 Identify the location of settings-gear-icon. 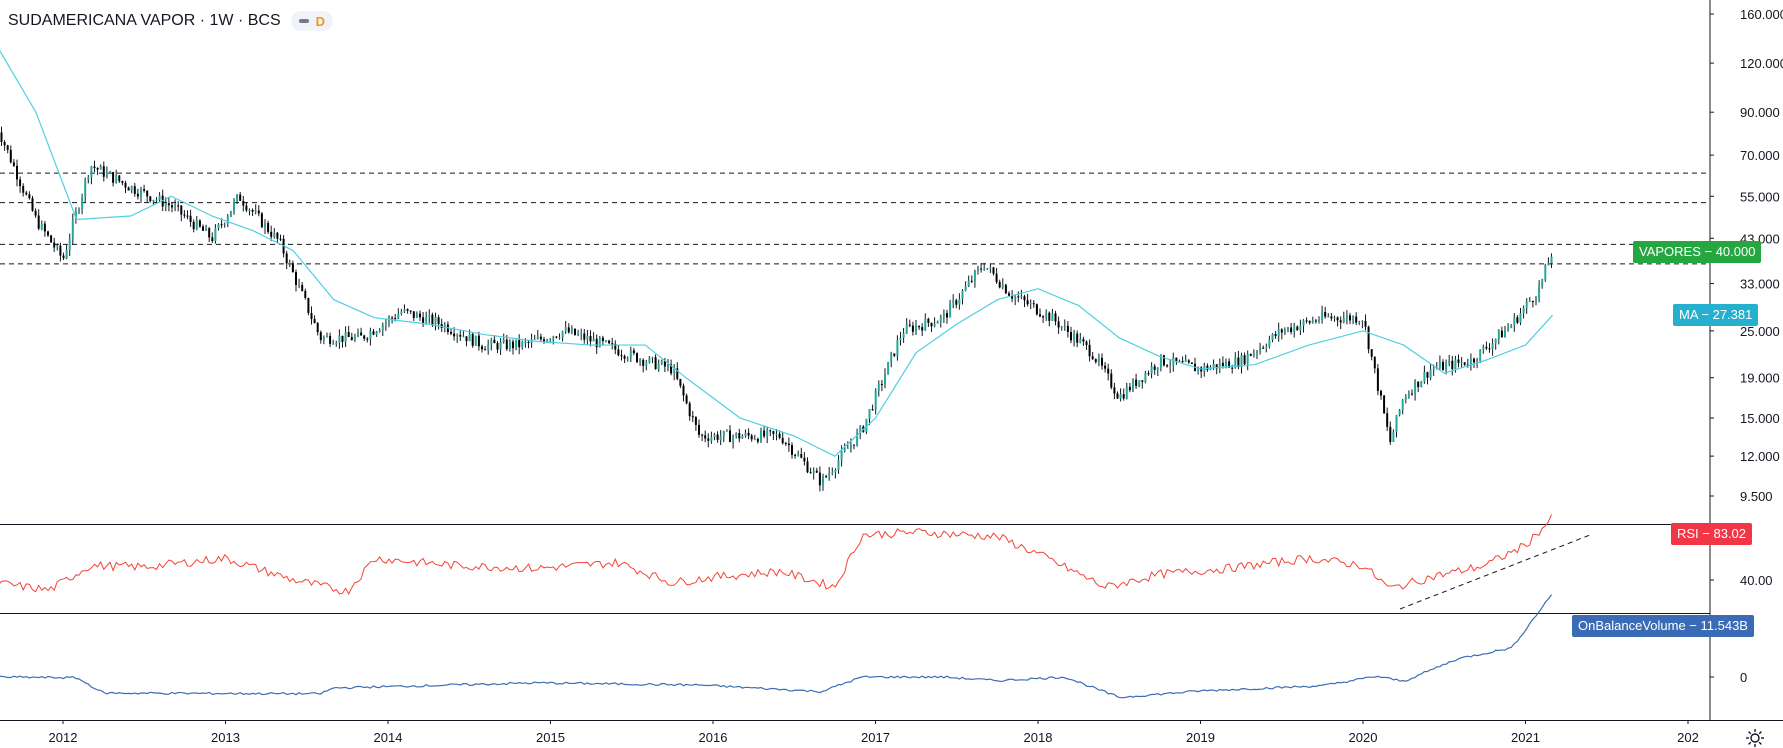
(1755, 738).